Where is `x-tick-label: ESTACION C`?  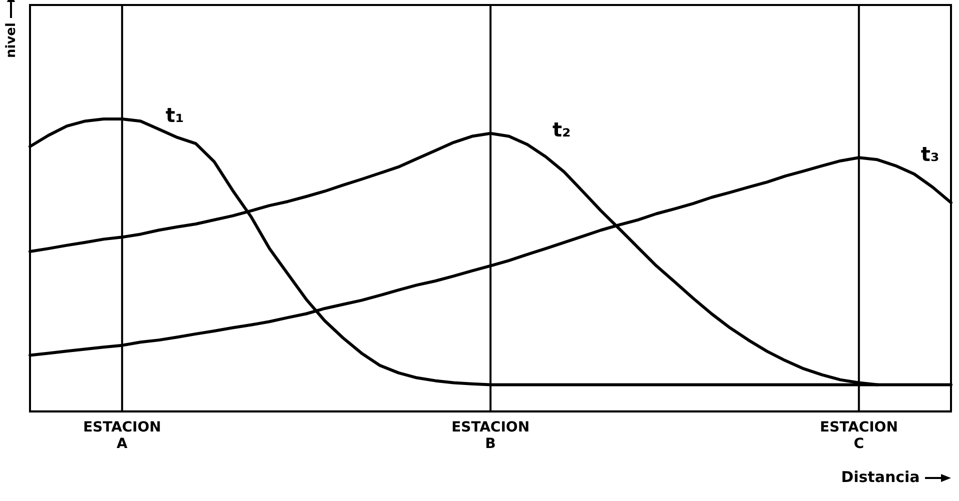
x-tick-label: ESTACION C is located at coordinates (859, 435).